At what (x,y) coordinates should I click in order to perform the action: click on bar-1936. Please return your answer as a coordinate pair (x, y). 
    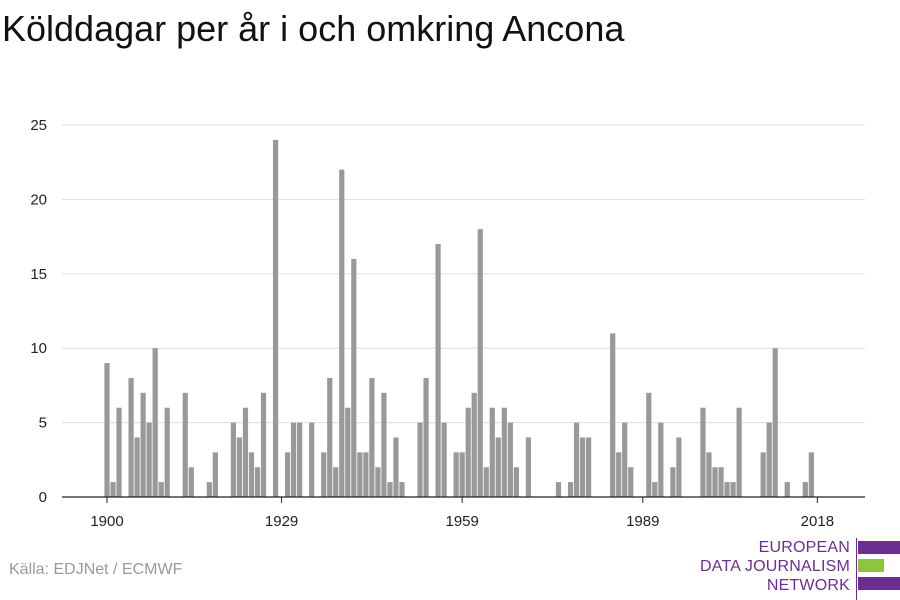
    Looking at the image, I should click on (324, 474).